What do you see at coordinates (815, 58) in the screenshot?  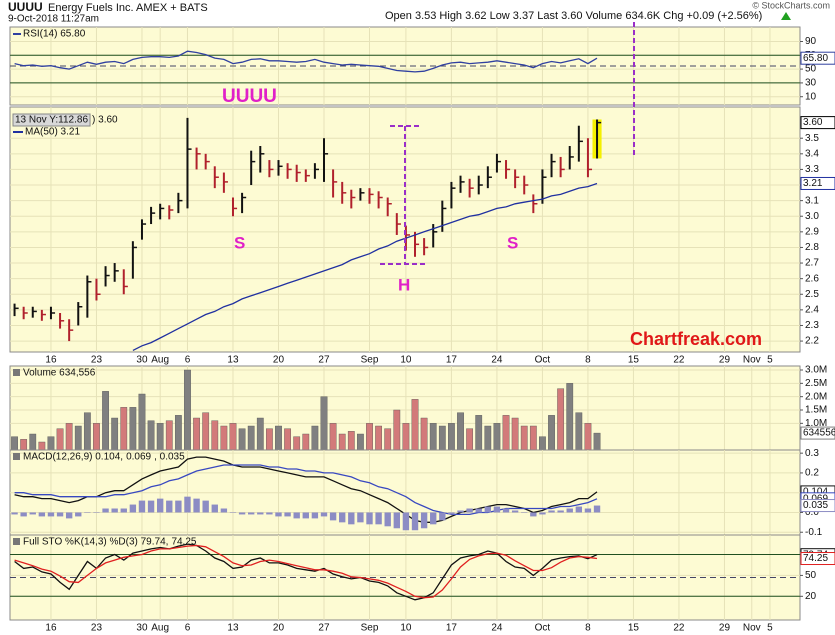 I see `last-value-label: 65.80` at bounding box center [815, 58].